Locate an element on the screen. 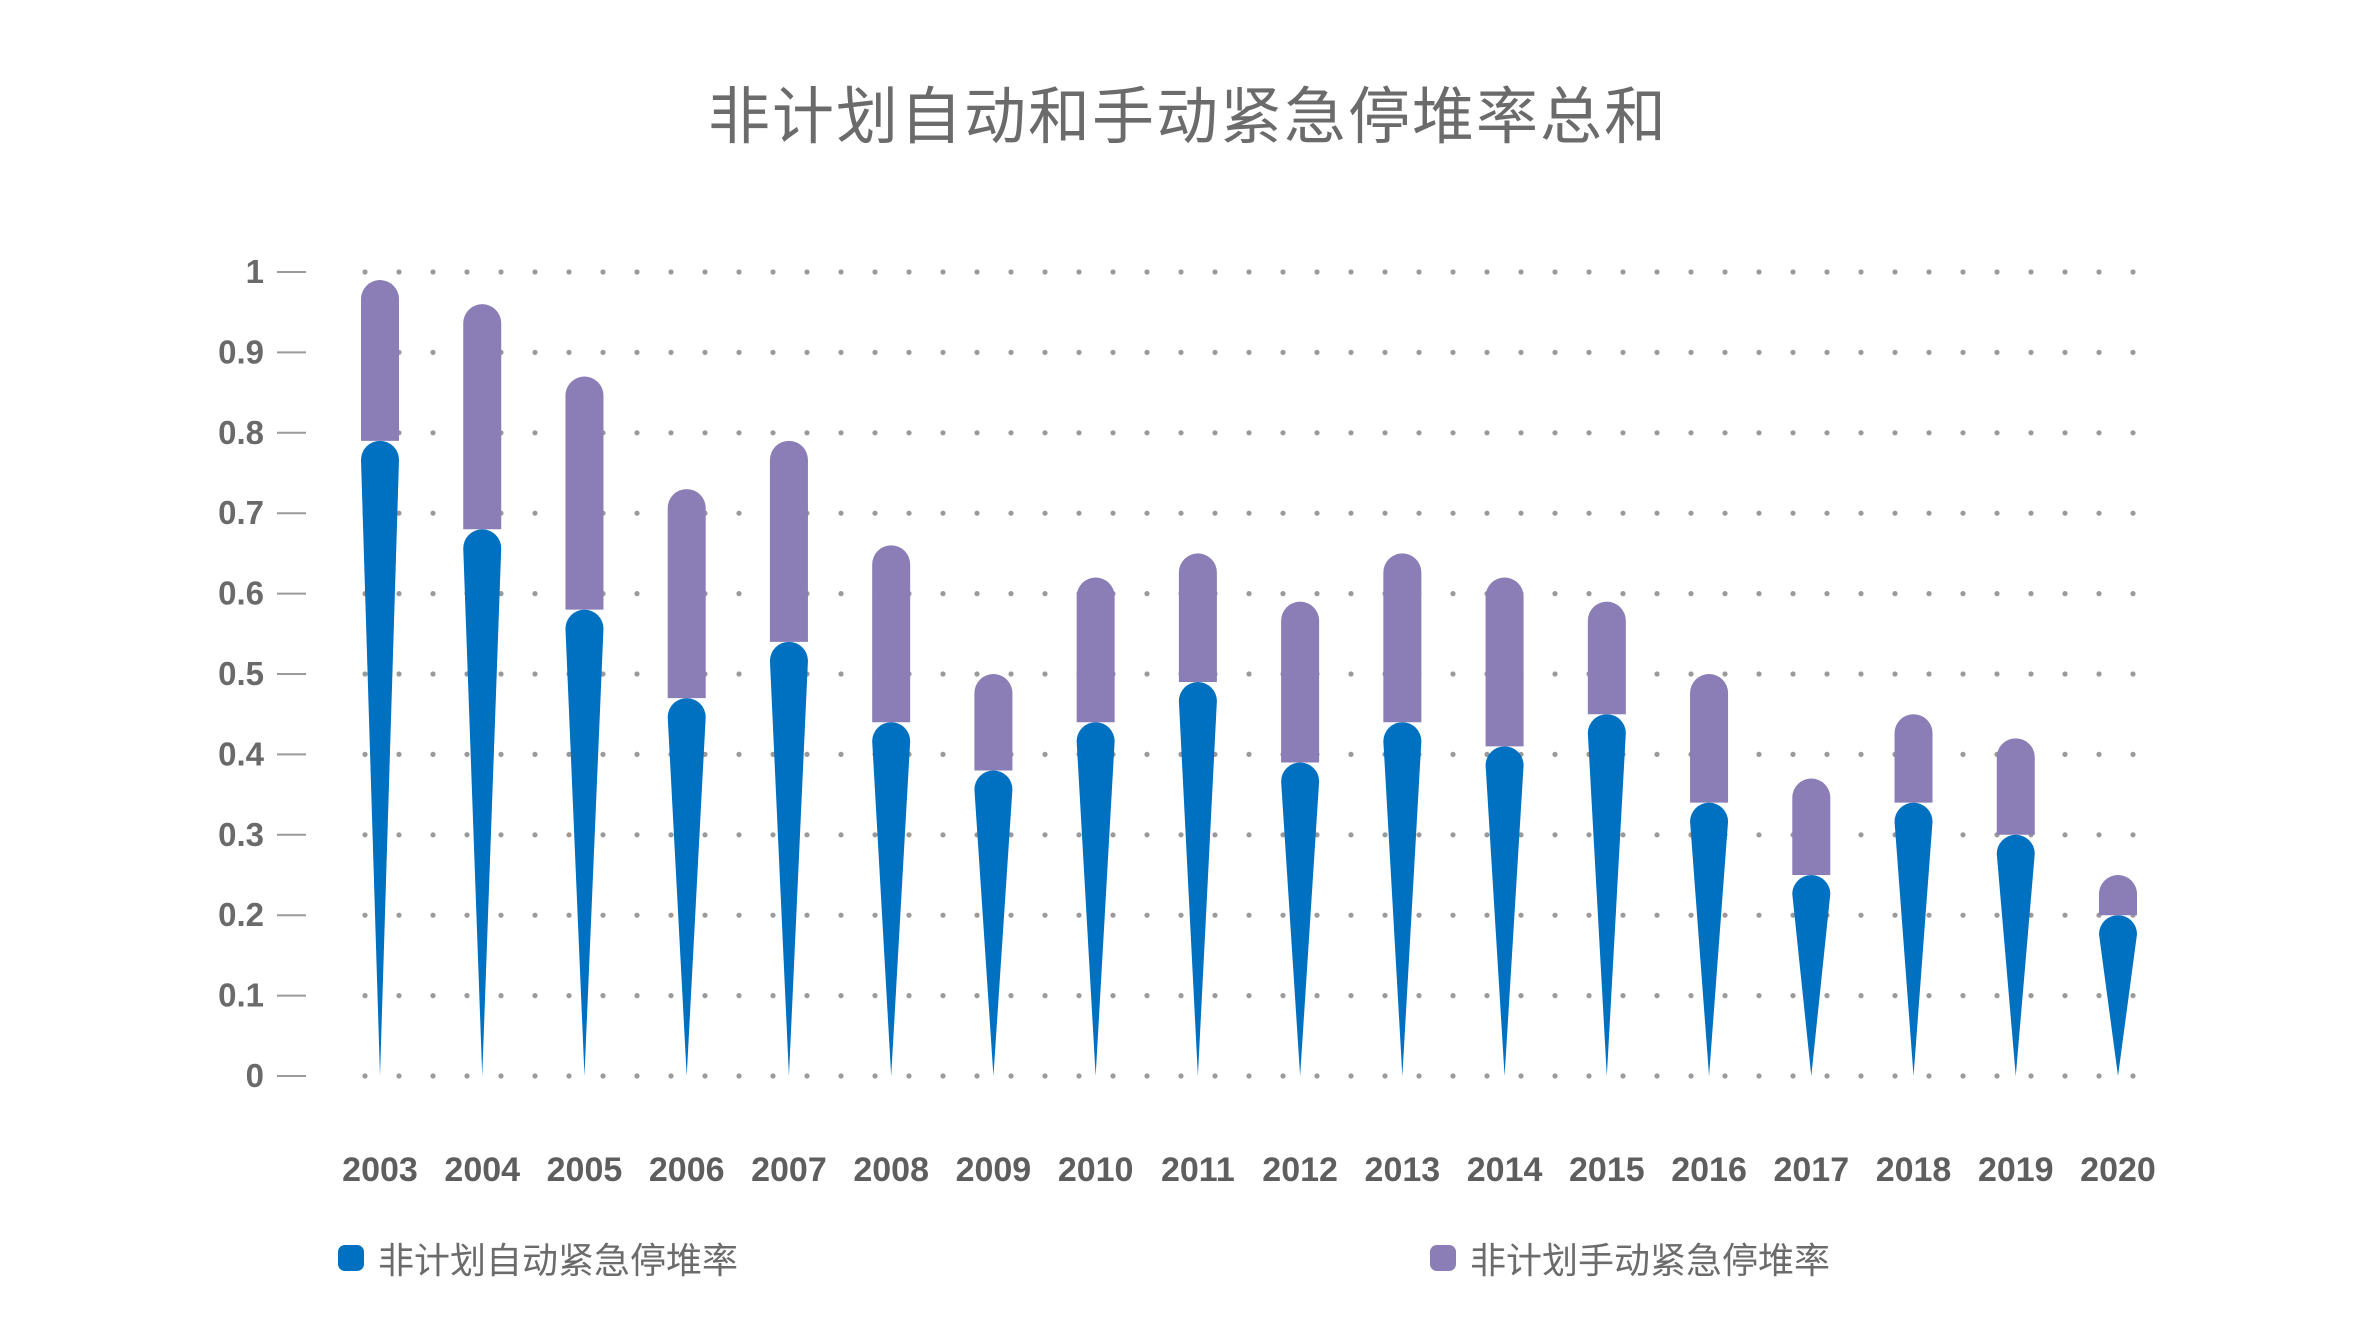 The width and height of the screenshot is (2376, 1334). x-tick-label: 2003 is located at coordinates (380, 1170).